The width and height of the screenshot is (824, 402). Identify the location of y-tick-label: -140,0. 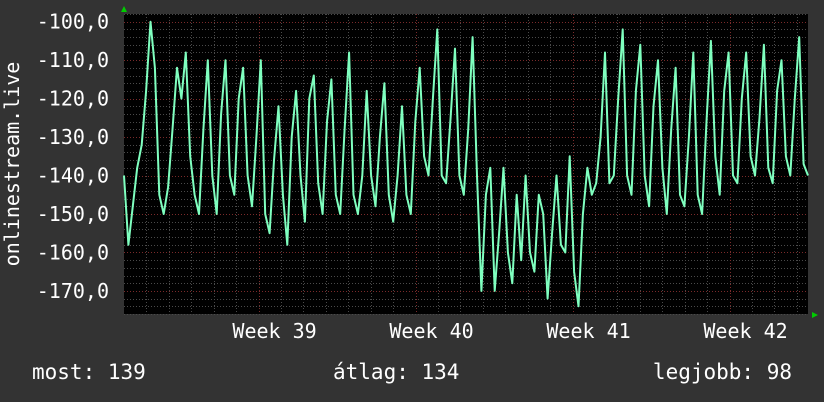
(73, 176).